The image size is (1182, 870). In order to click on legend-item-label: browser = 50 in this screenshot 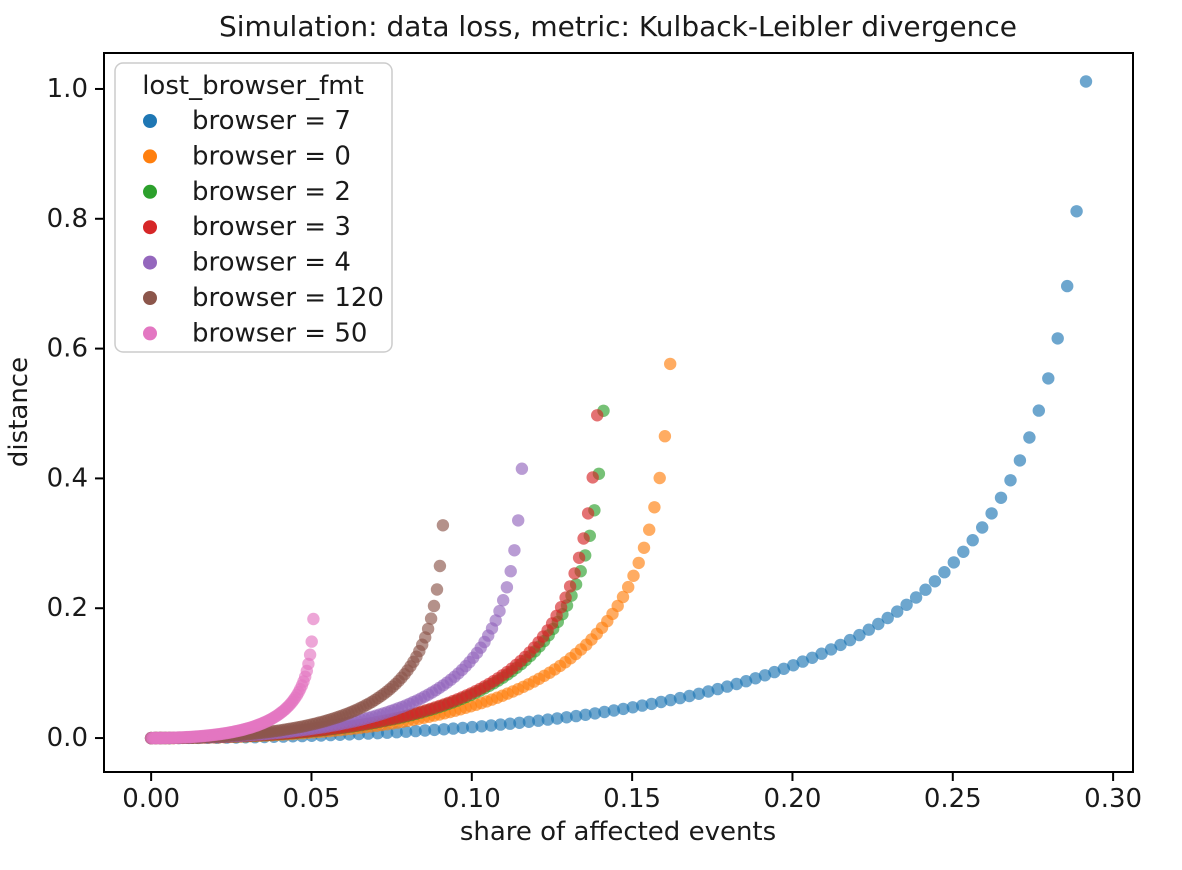, I will do `click(279, 333)`.